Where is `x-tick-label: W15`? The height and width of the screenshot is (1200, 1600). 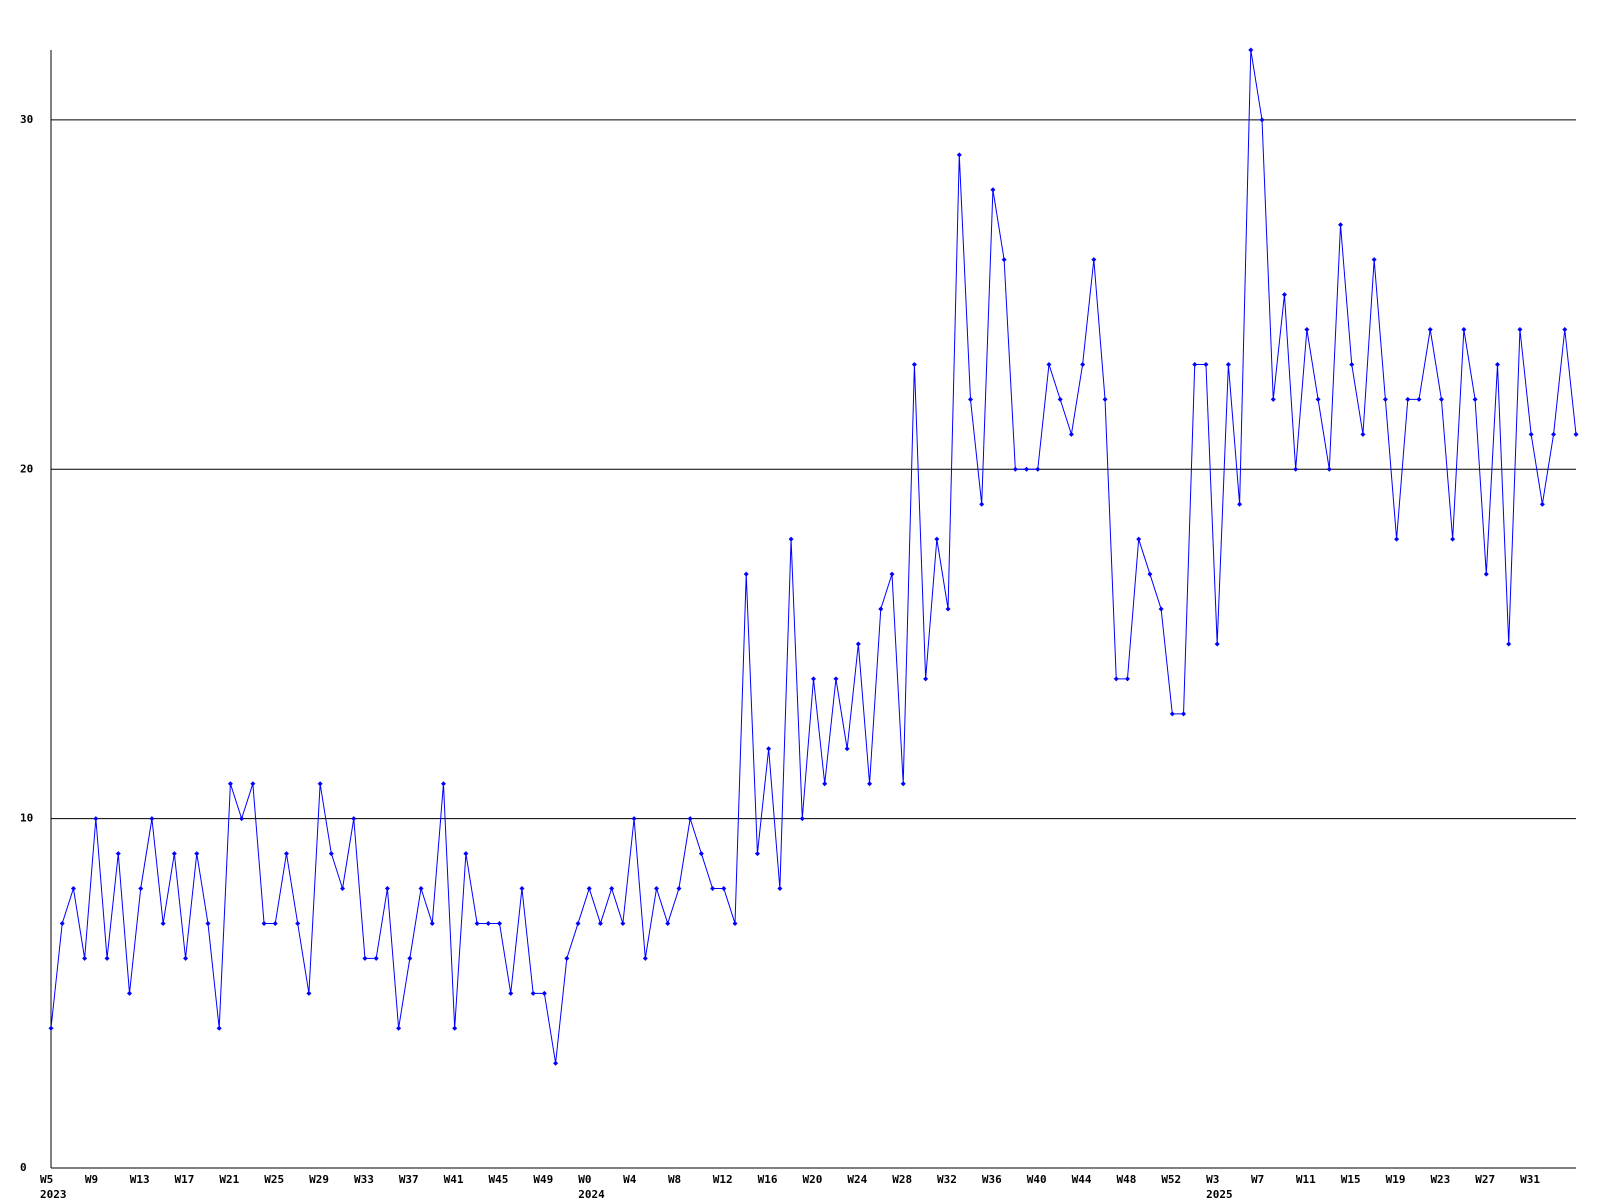
x-tick-label: W15 is located at coordinates (1351, 1179).